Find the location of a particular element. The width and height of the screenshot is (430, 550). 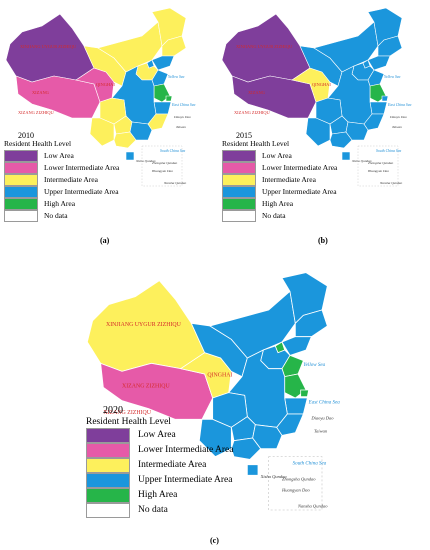

legend-year: 2020 is located at coordinates (113, 410).